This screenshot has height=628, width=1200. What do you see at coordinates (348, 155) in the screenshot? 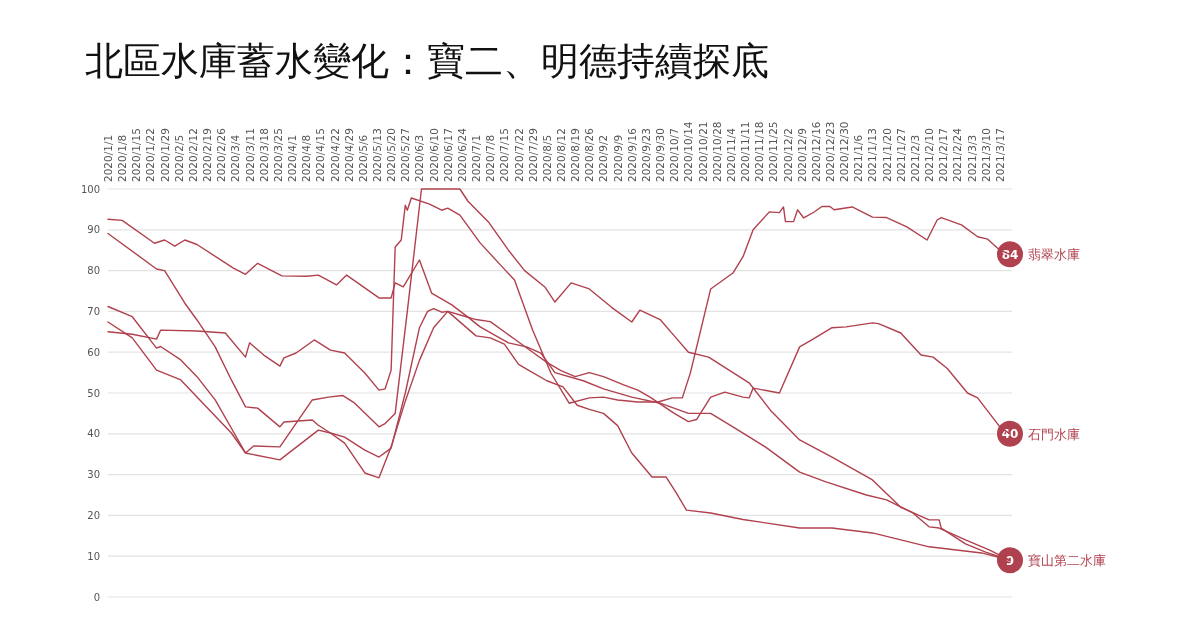
I see `x-tick-label: 2020/4/29` at bounding box center [348, 155].